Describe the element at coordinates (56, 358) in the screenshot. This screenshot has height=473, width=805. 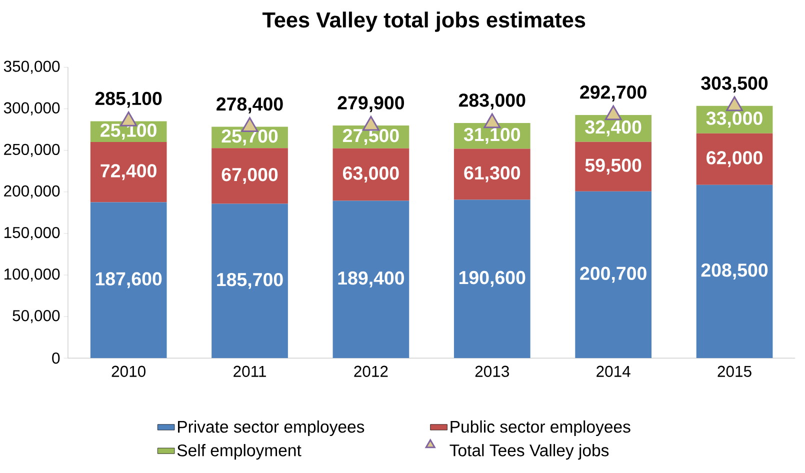
I see `y-tick-label: 0` at that location.